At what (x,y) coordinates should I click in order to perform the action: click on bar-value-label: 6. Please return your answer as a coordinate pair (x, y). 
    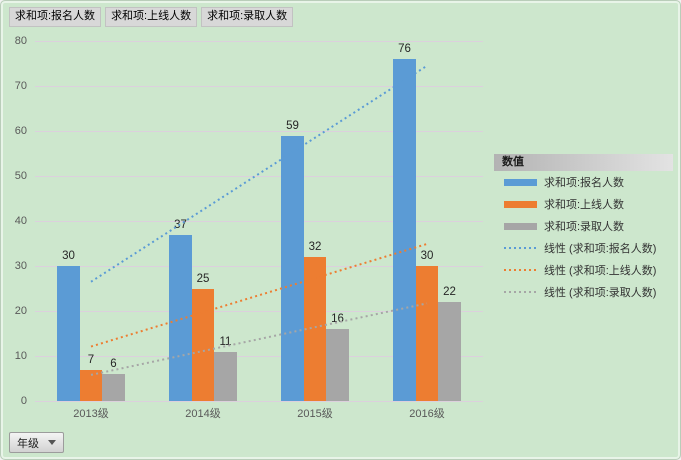
    Looking at the image, I should click on (113, 364).